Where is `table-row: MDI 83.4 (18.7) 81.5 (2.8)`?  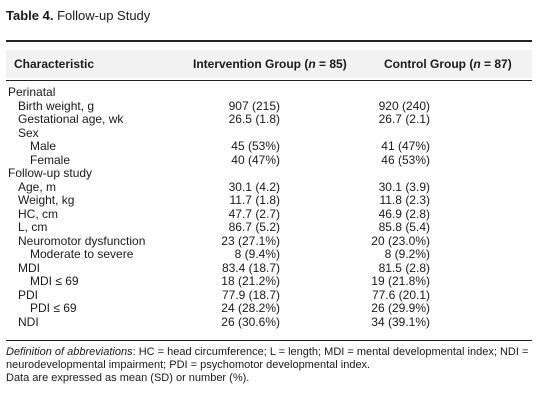
table-row: MDI 83.4 (18.7) 81.5 (2.8) is located at coordinates (269, 267).